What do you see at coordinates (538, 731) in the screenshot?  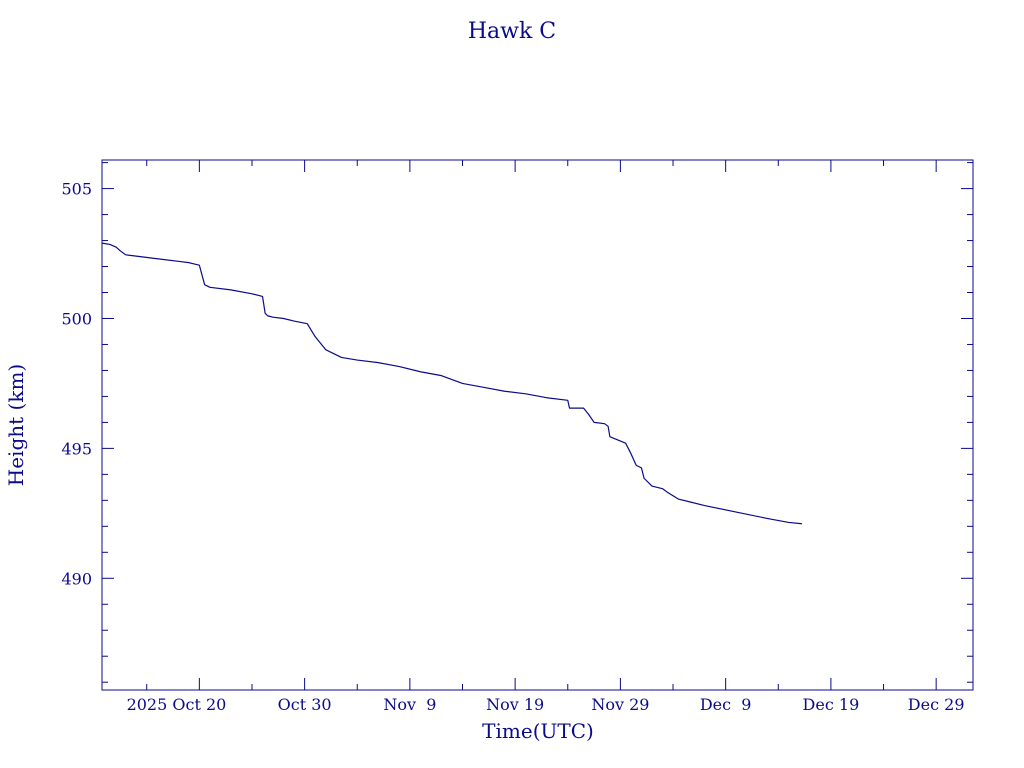 I see `x-axis-label: Time(UTC)` at bounding box center [538, 731].